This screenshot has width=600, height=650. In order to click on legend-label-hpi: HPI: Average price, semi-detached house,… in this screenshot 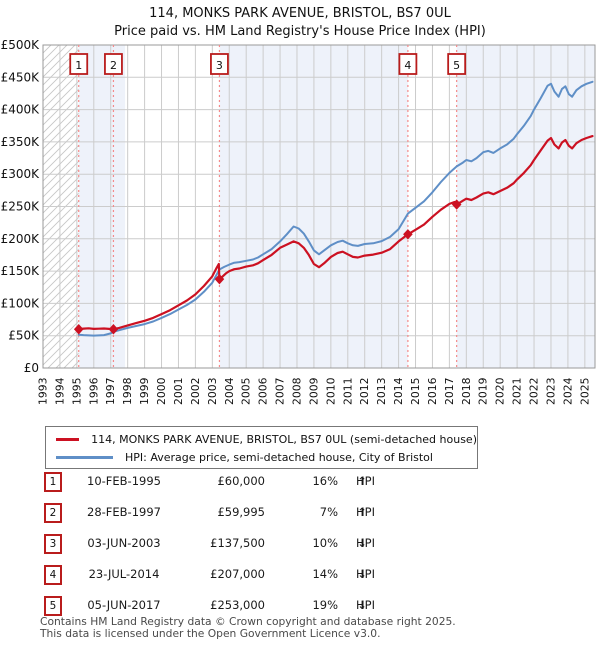, I will do `click(279, 457)`.